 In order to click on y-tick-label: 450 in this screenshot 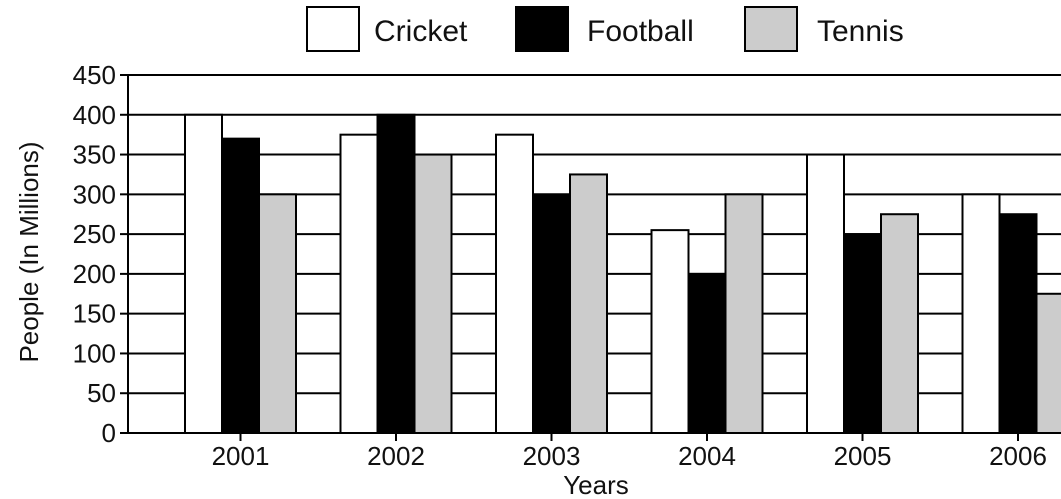, I will do `click(94, 75)`.